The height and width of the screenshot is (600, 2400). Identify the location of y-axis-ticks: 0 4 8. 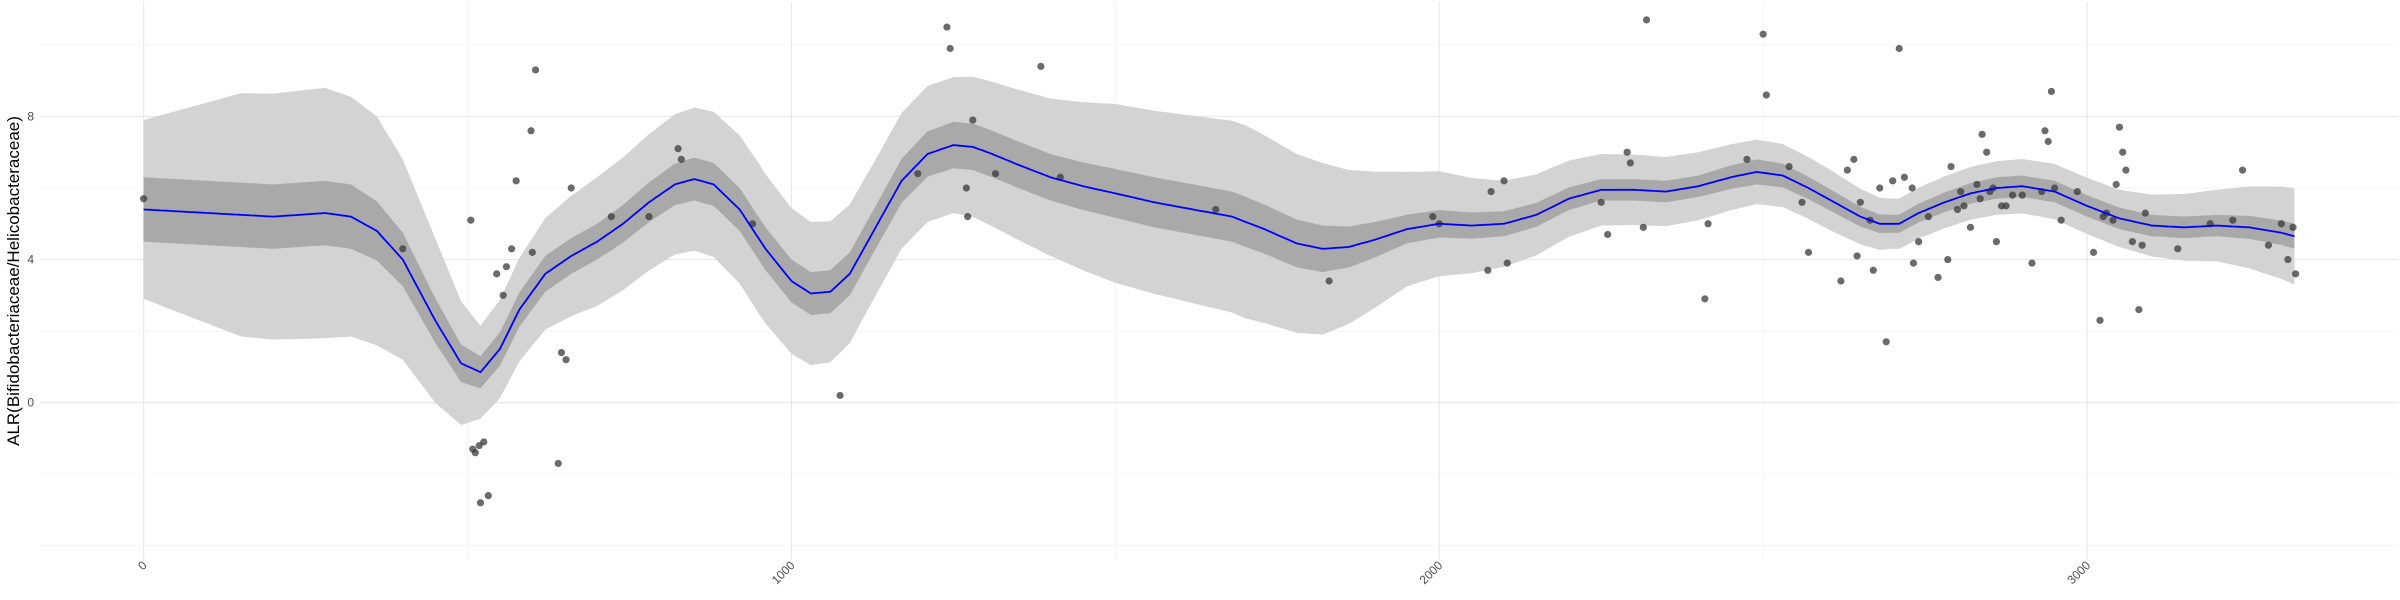
(30, 259).